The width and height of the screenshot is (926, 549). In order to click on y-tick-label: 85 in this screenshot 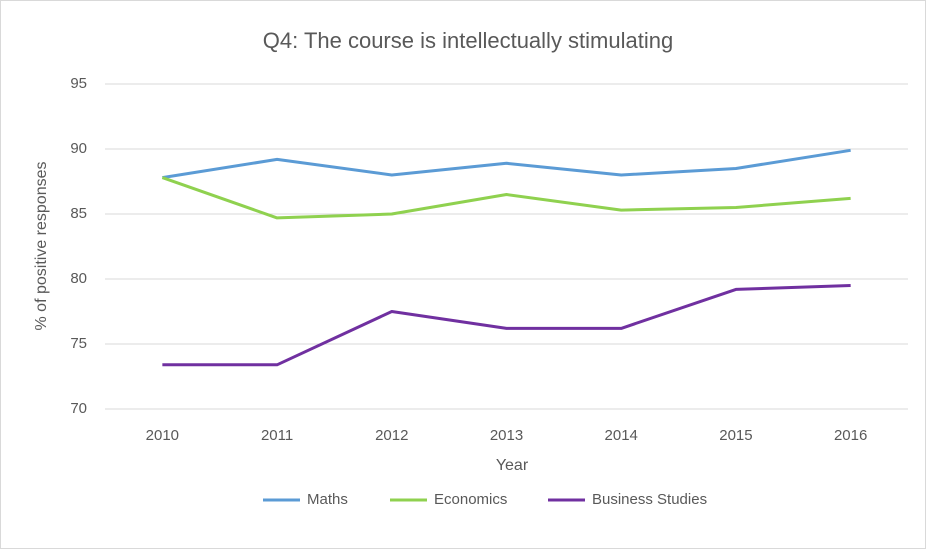, I will do `click(78, 213)`.